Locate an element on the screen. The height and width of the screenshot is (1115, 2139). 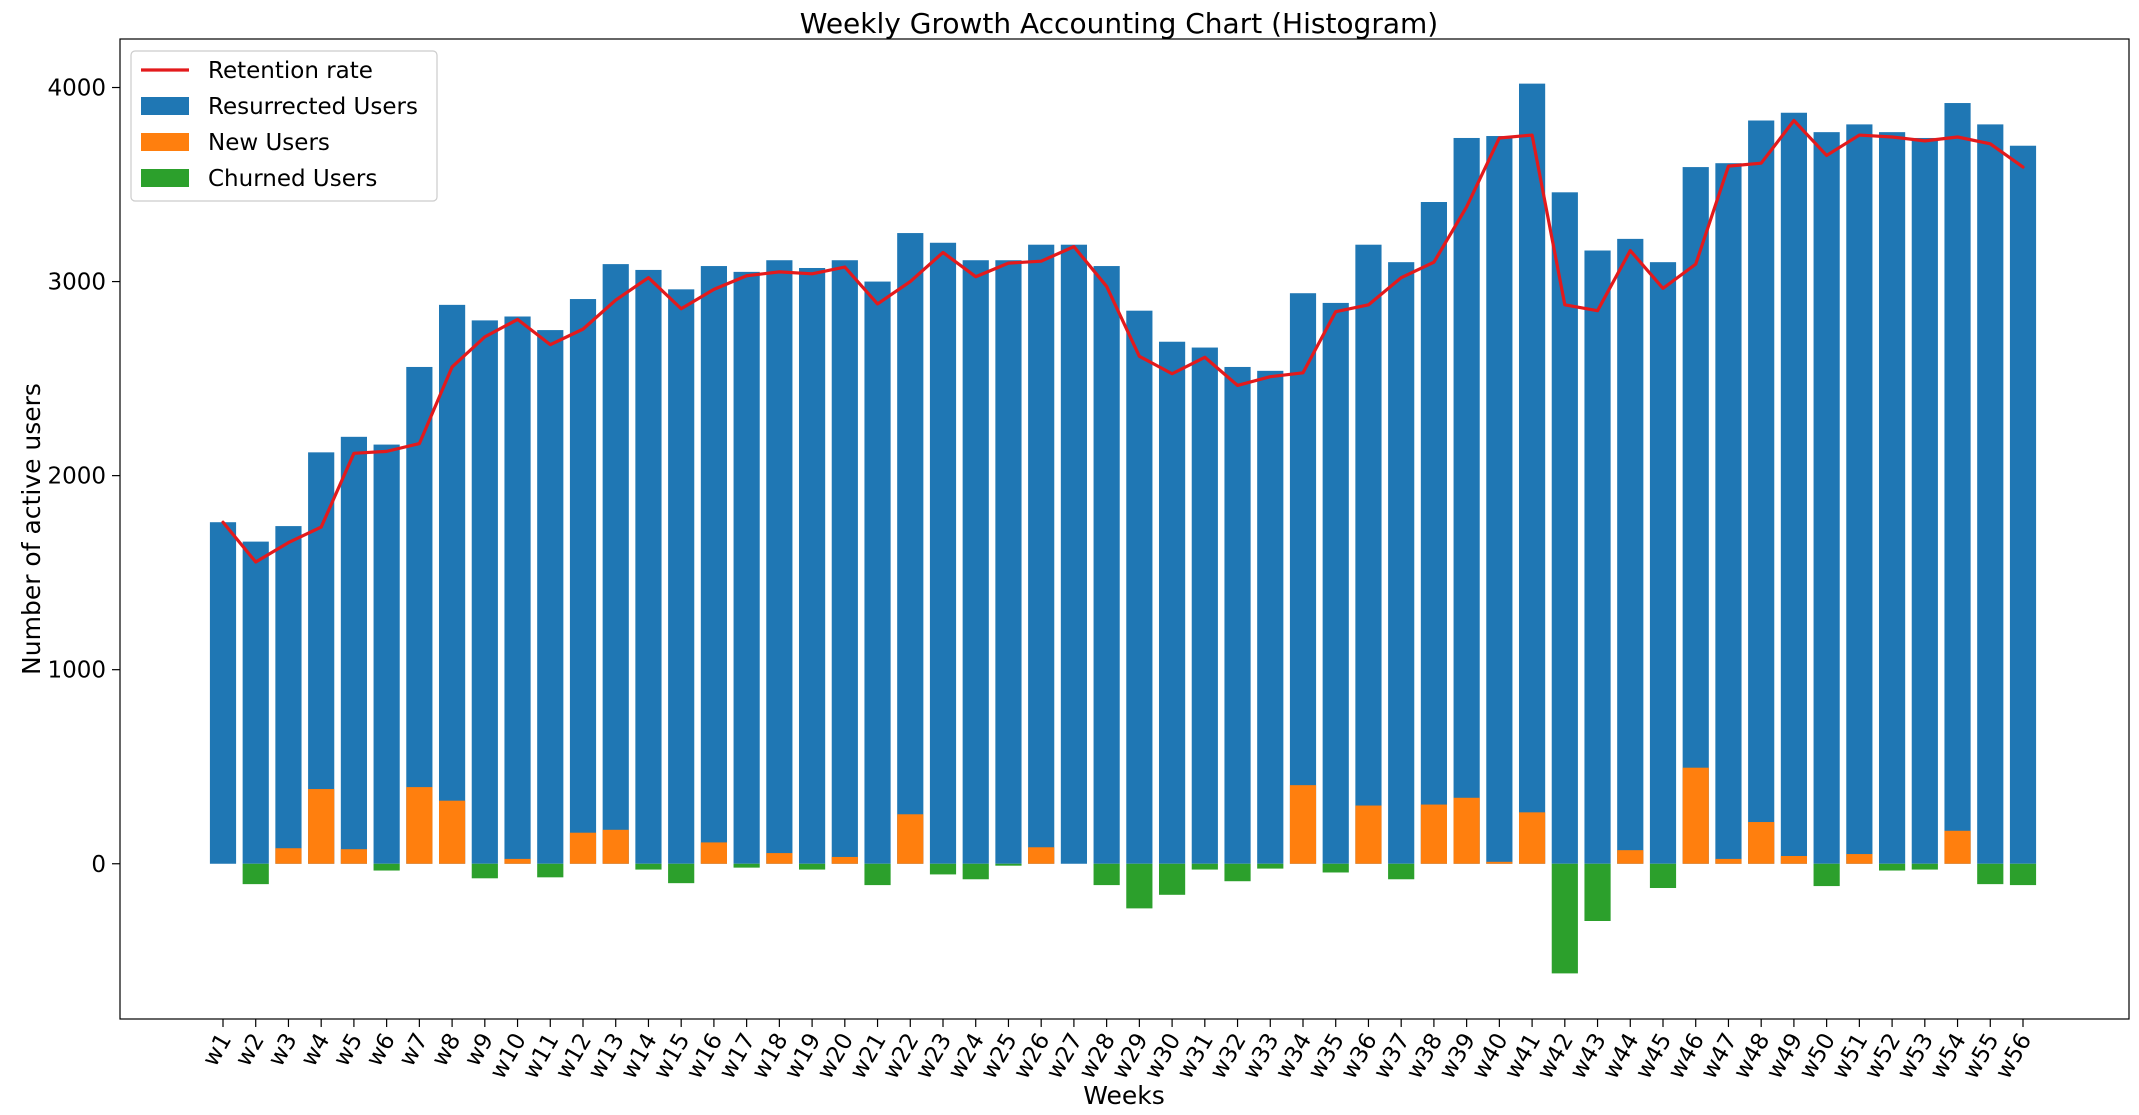
legend-swatch-churned-users is located at coordinates (165, 178).